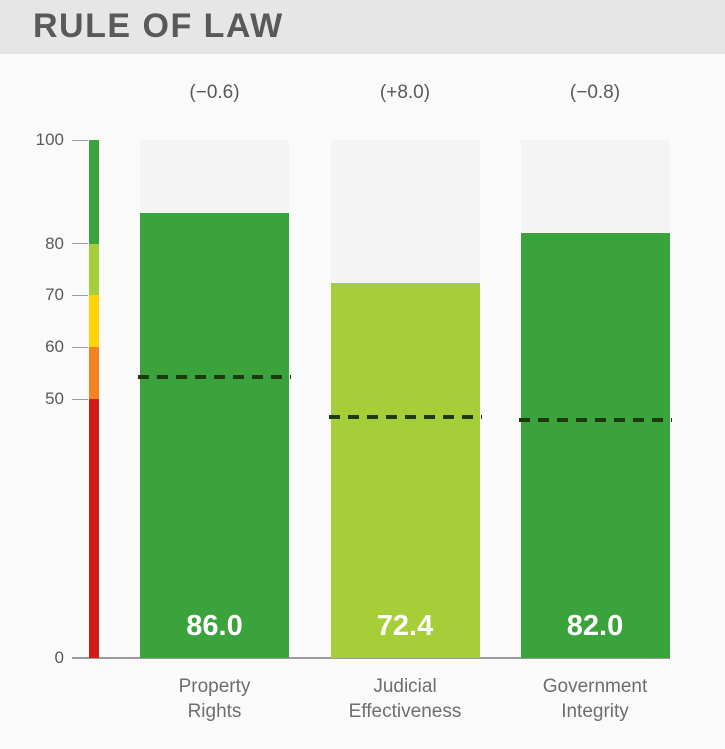 Image resolution: width=725 pixels, height=749 pixels. Describe the element at coordinates (595, 92) in the screenshot. I see `score-change-label: (−0.8)` at that location.